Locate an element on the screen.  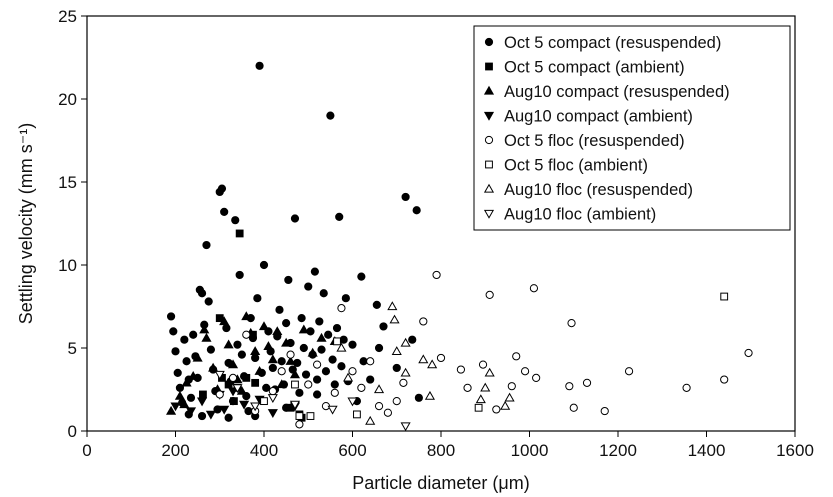
x-tick-label: 800 is located at coordinates (441, 450).